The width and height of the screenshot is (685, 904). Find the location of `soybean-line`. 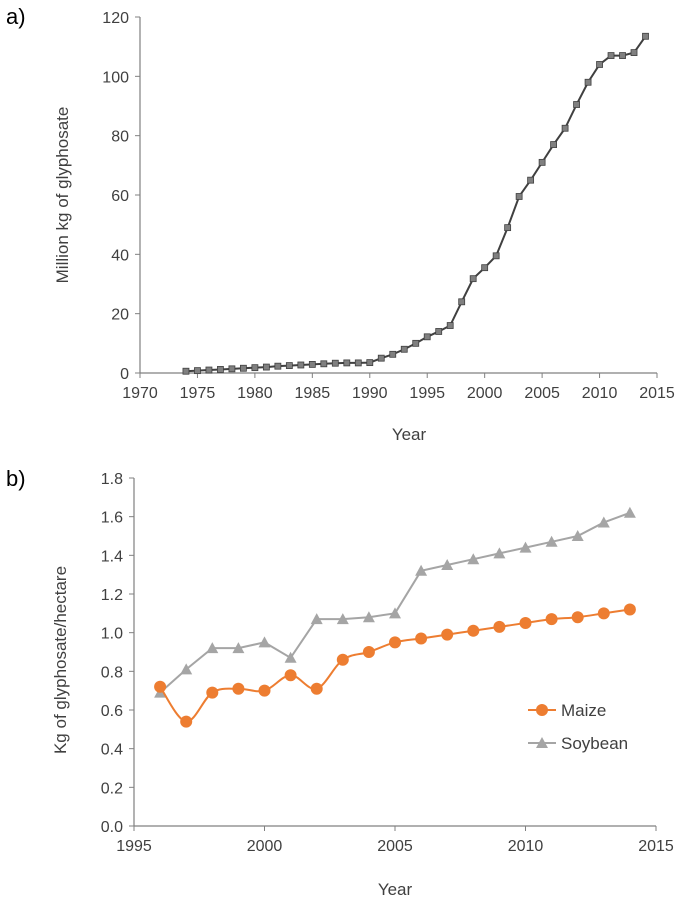

soybean-line is located at coordinates (395, 602).